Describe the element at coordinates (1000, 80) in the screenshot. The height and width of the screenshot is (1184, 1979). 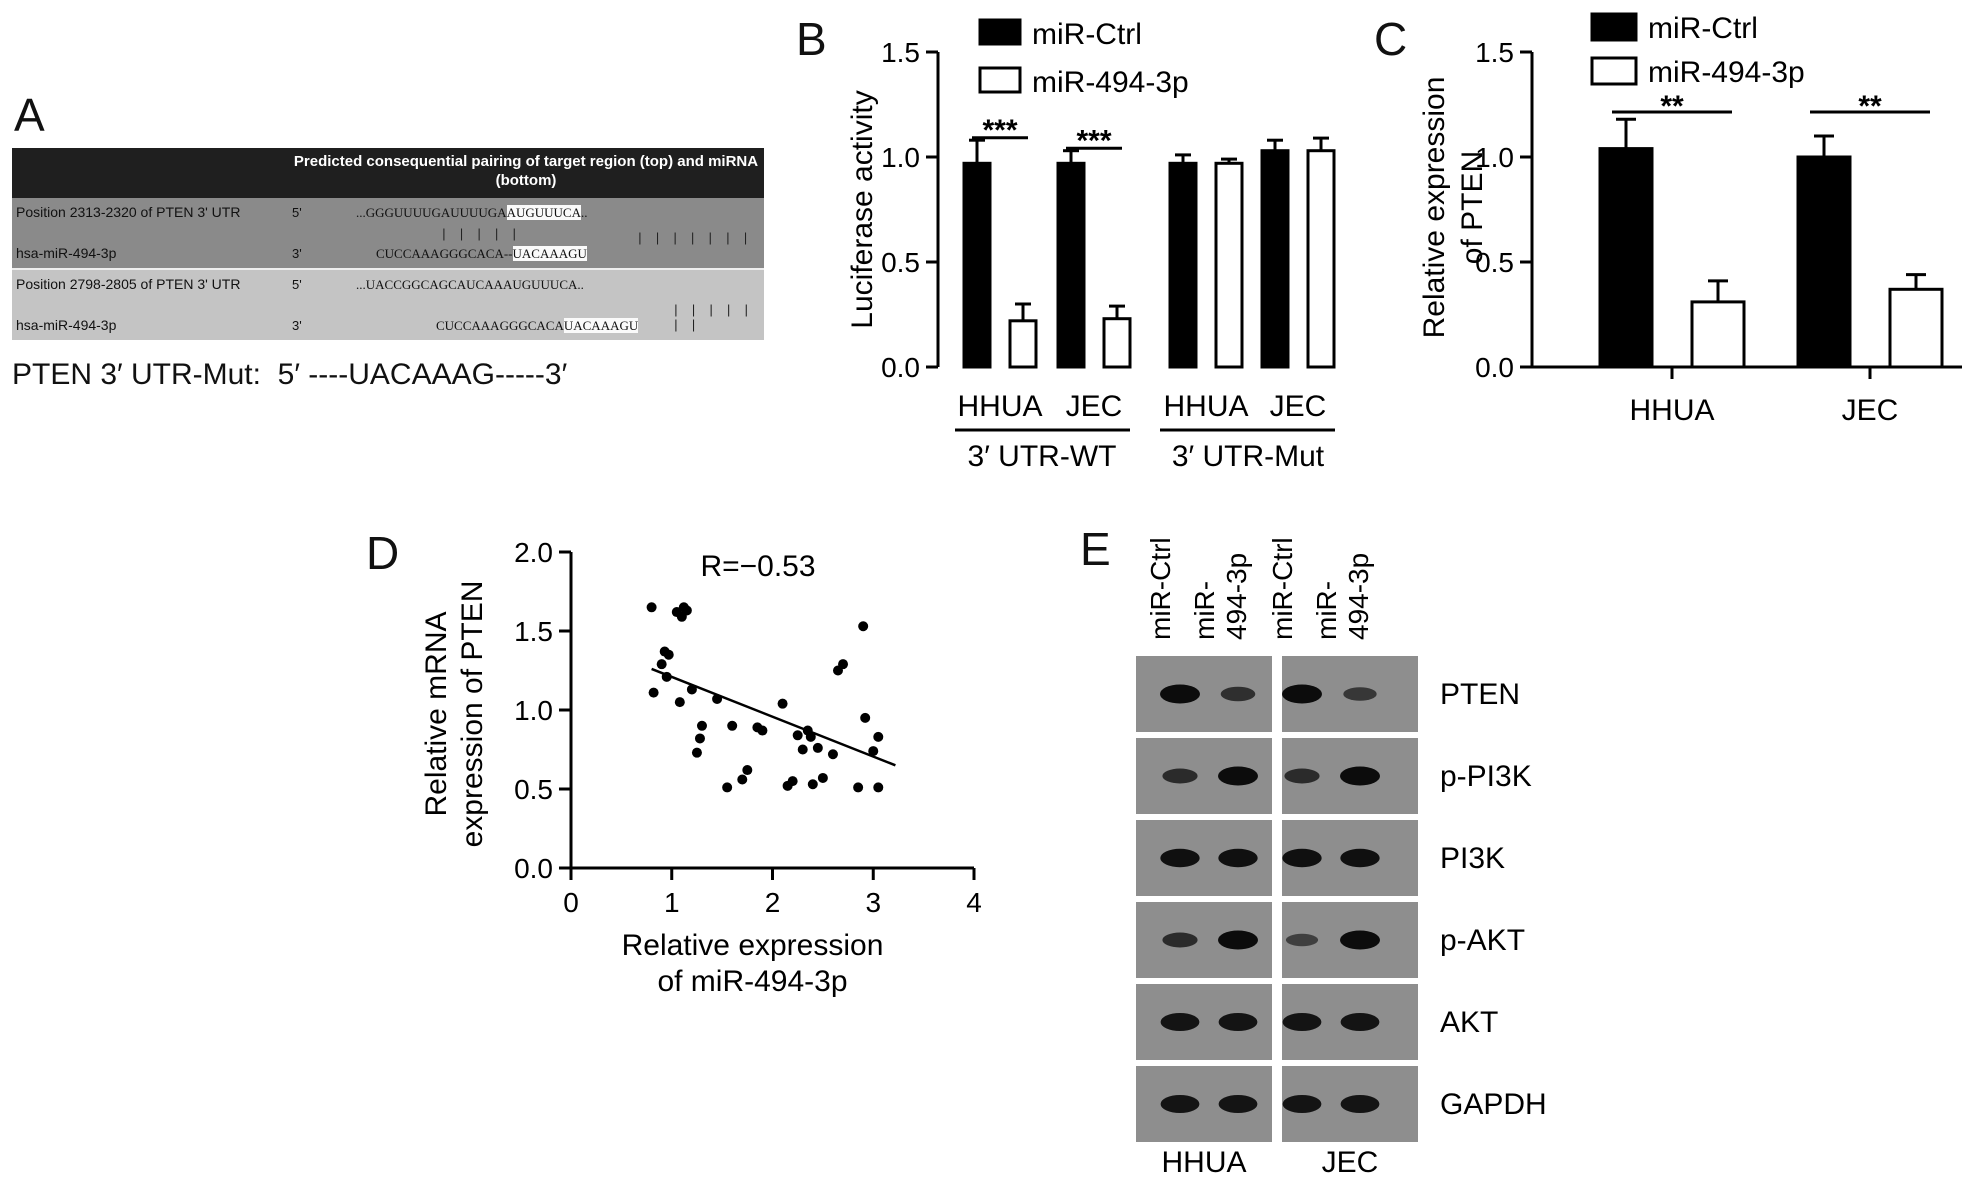
I see `legend-swatch-mir` at that location.